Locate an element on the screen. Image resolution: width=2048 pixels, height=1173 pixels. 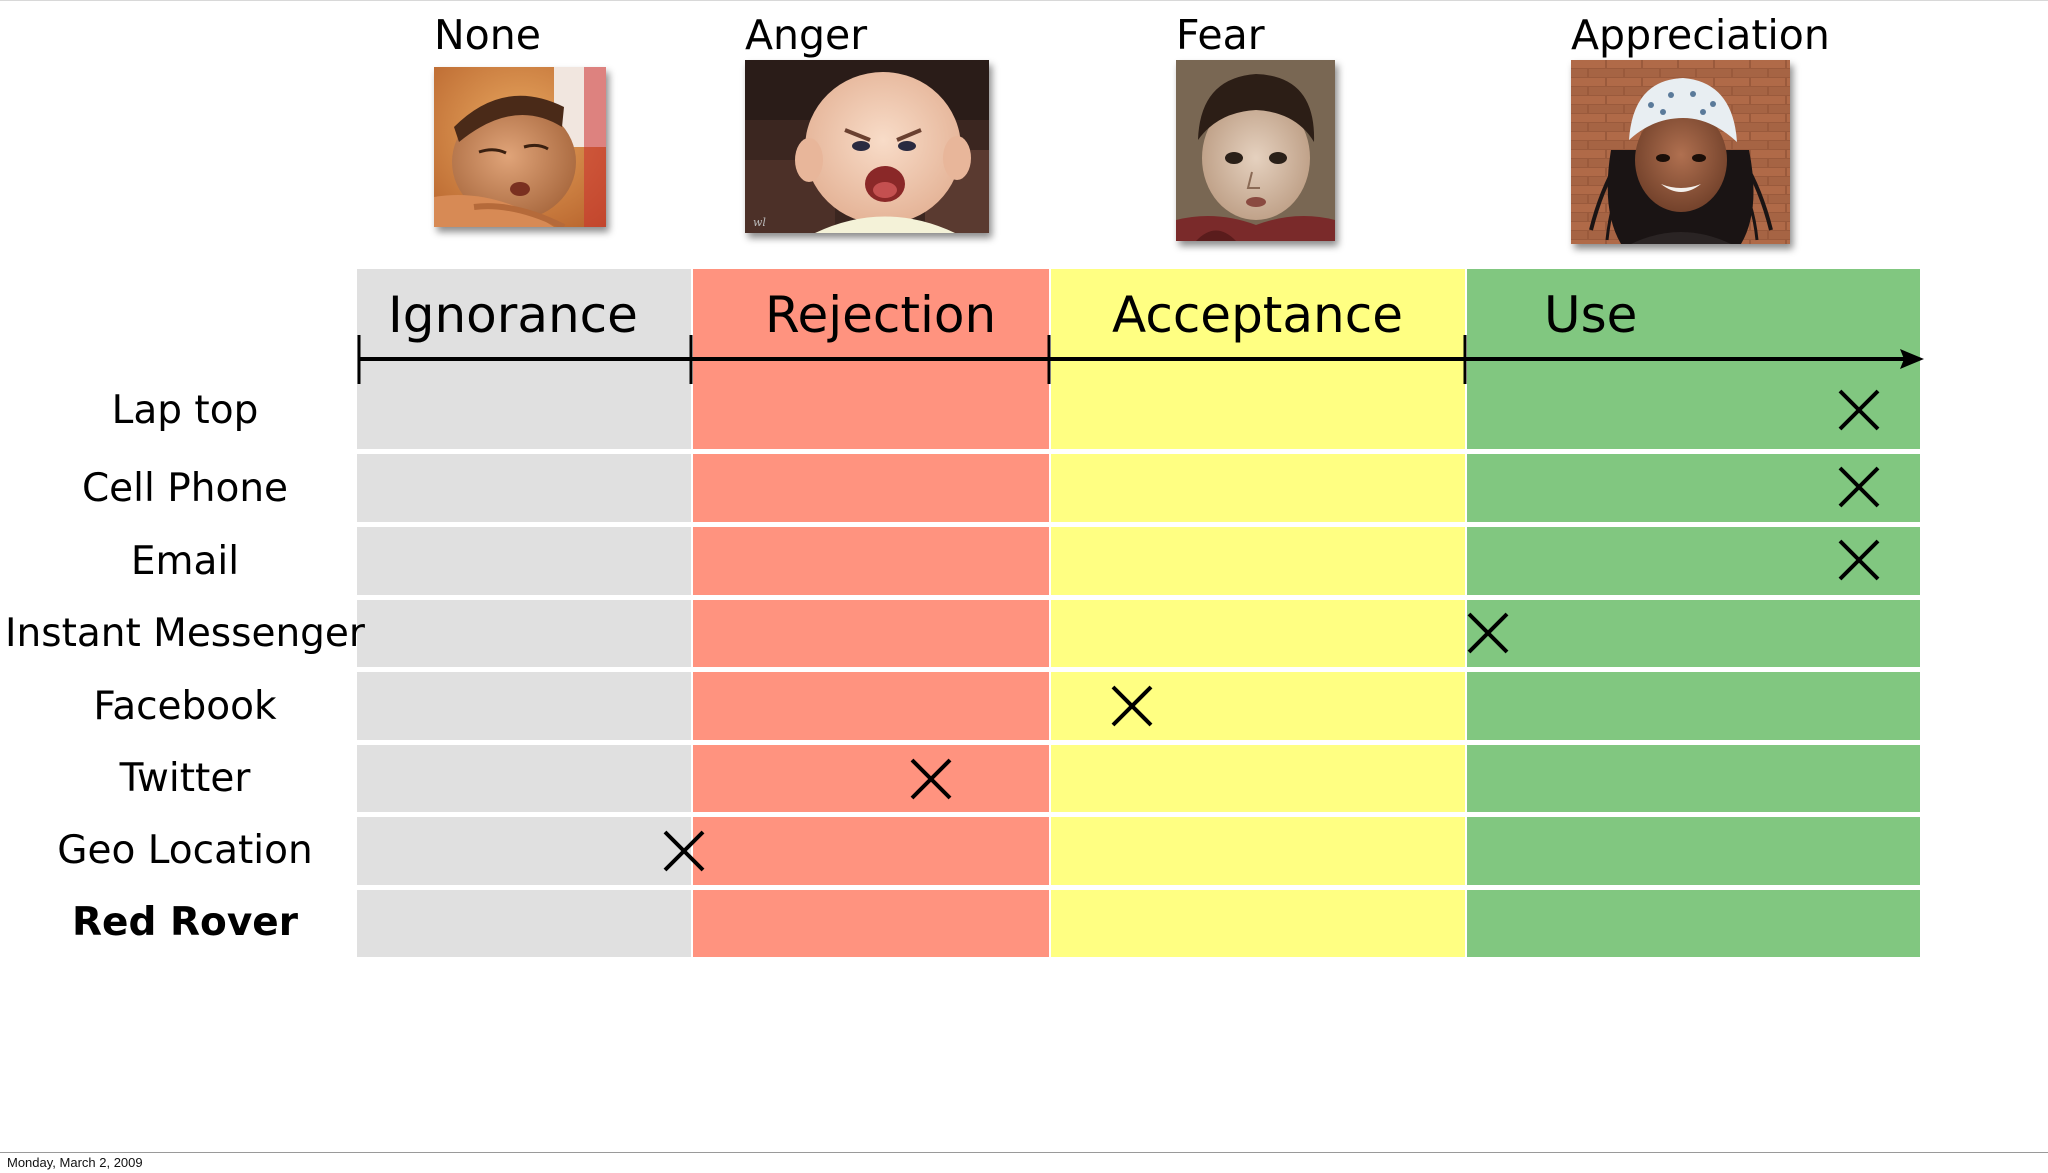
band-acceptance is located at coordinates (1258, 613).